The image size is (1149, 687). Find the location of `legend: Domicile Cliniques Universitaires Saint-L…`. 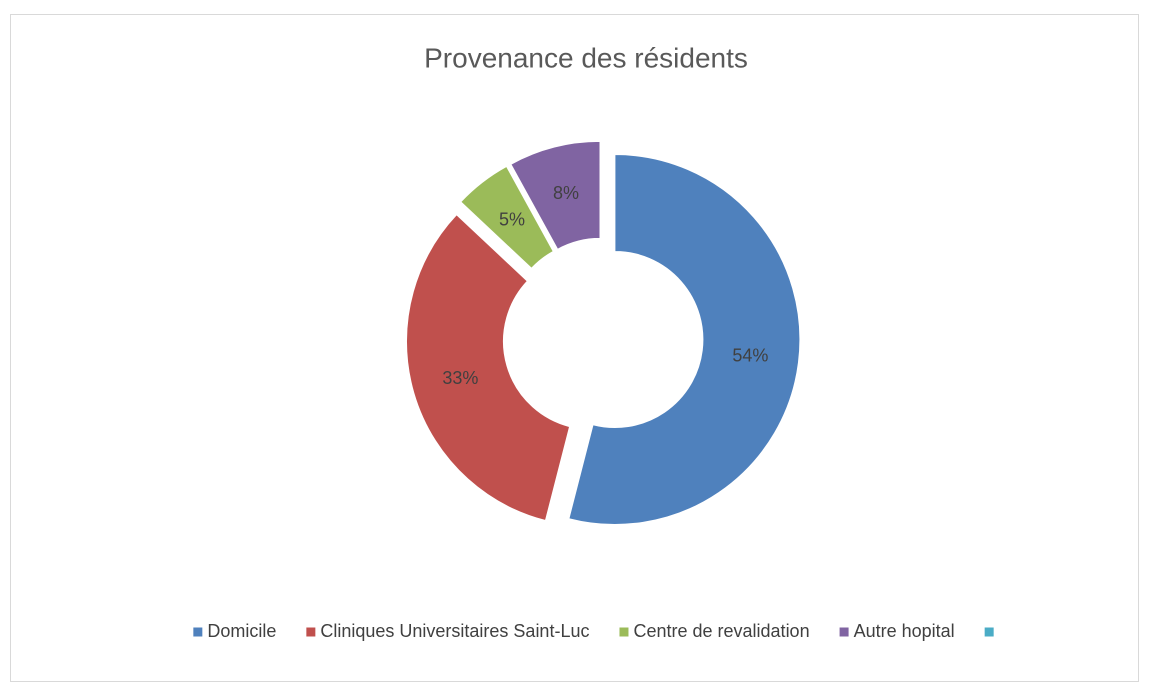

legend: Domicile Cliniques Universitaires Saint-L… is located at coordinates (593, 631).